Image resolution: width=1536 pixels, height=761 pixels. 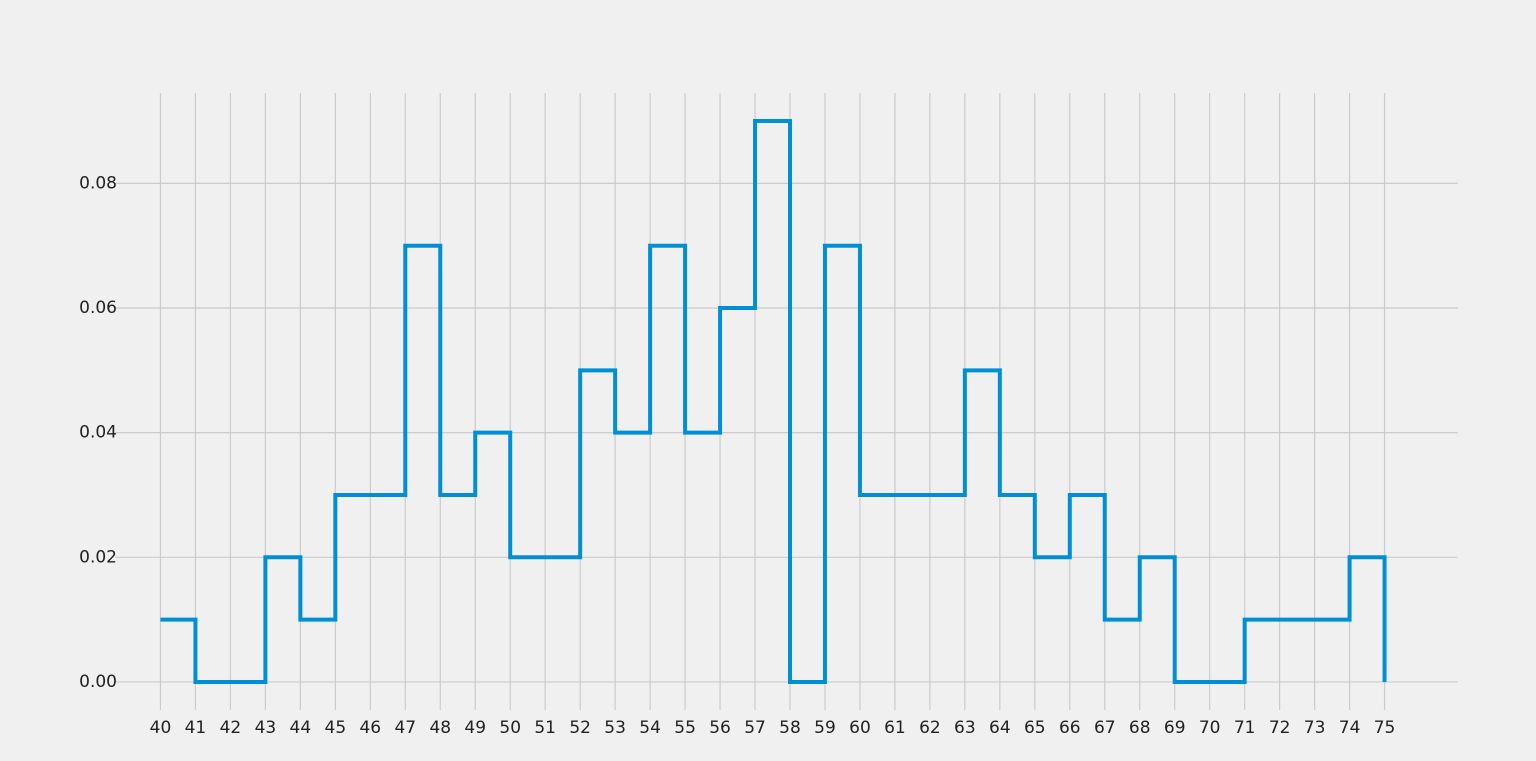 What do you see at coordinates (266, 728) in the screenshot?
I see `x-tick-label: 43` at bounding box center [266, 728].